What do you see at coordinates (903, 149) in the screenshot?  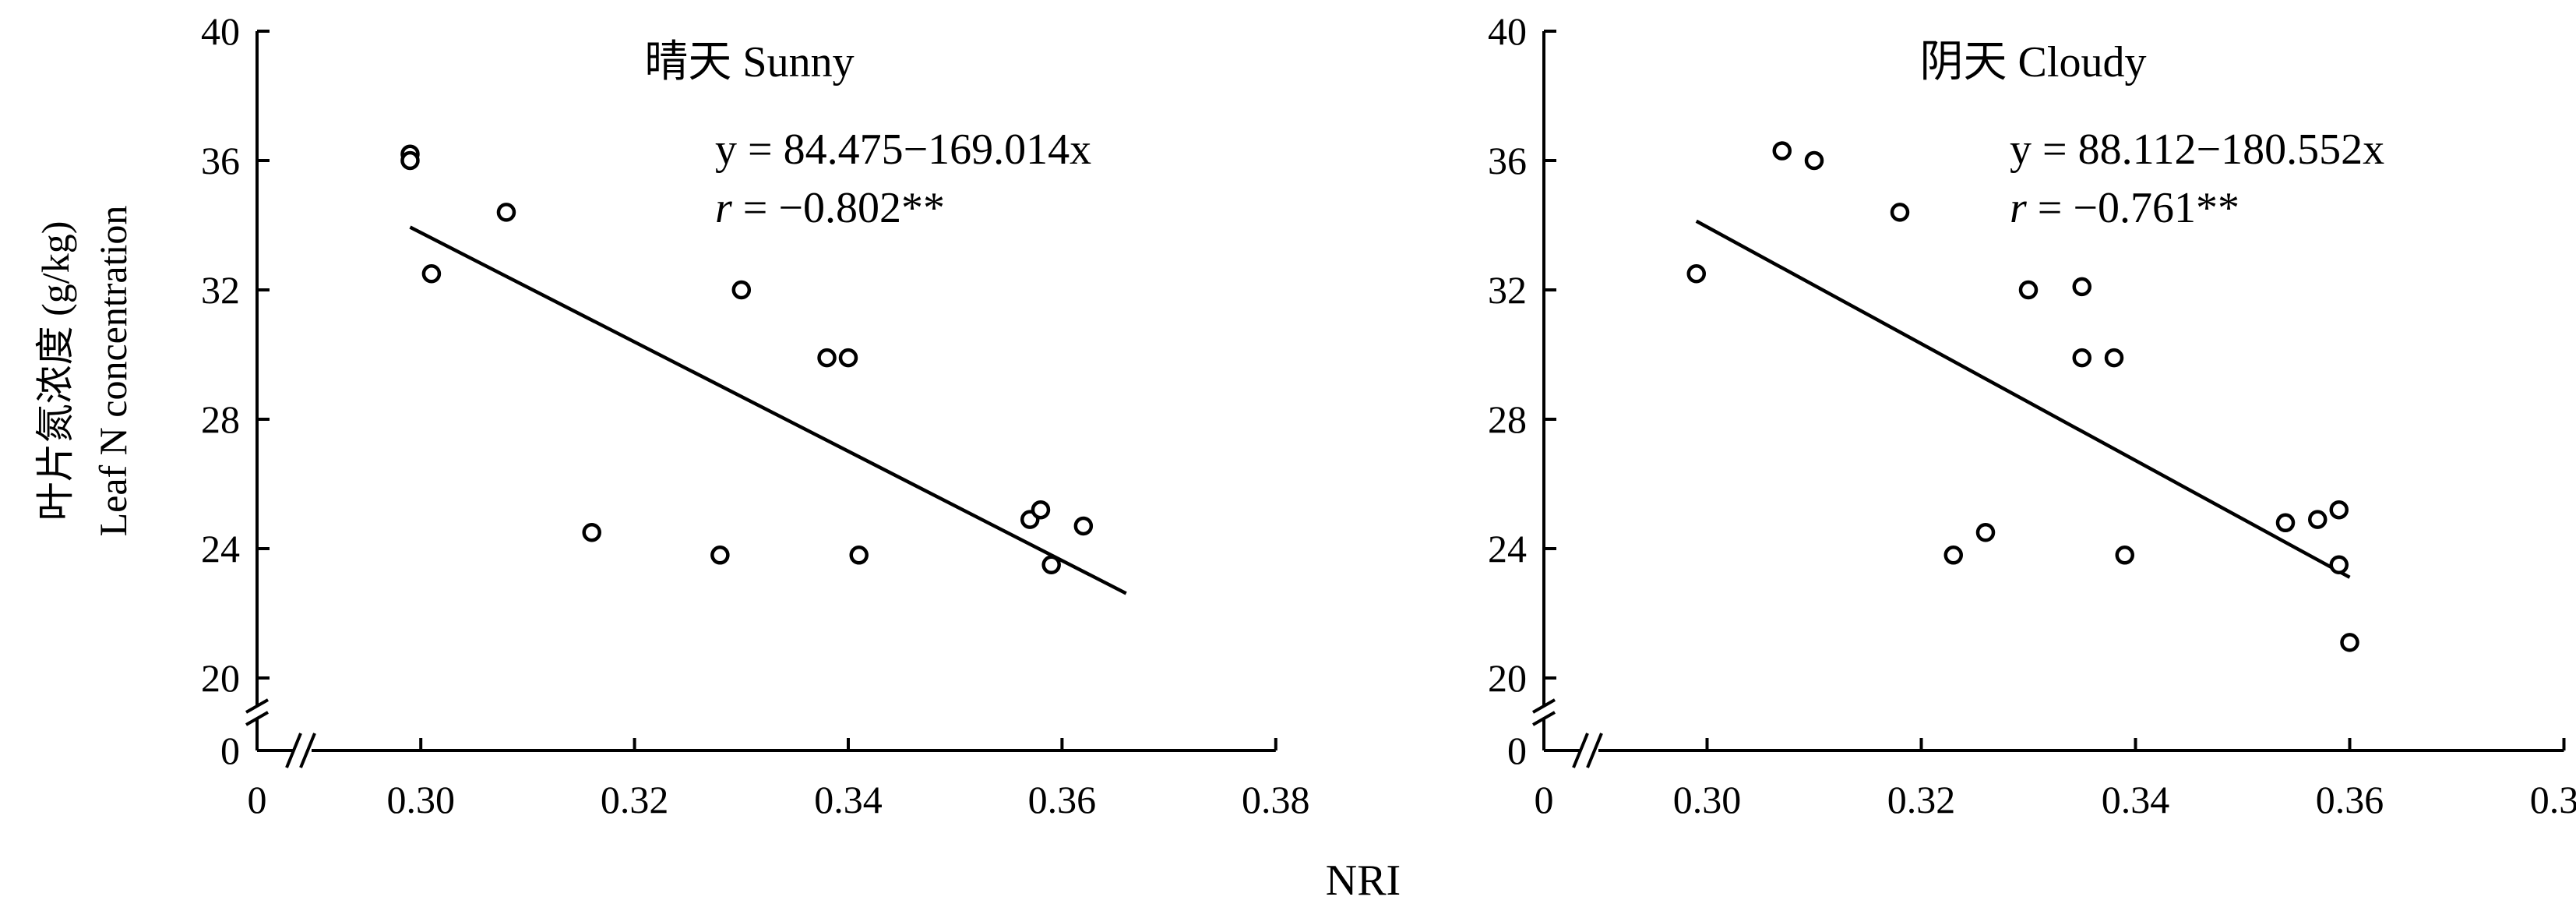 I see `regression-equation: y = 84.475−169.014x` at bounding box center [903, 149].